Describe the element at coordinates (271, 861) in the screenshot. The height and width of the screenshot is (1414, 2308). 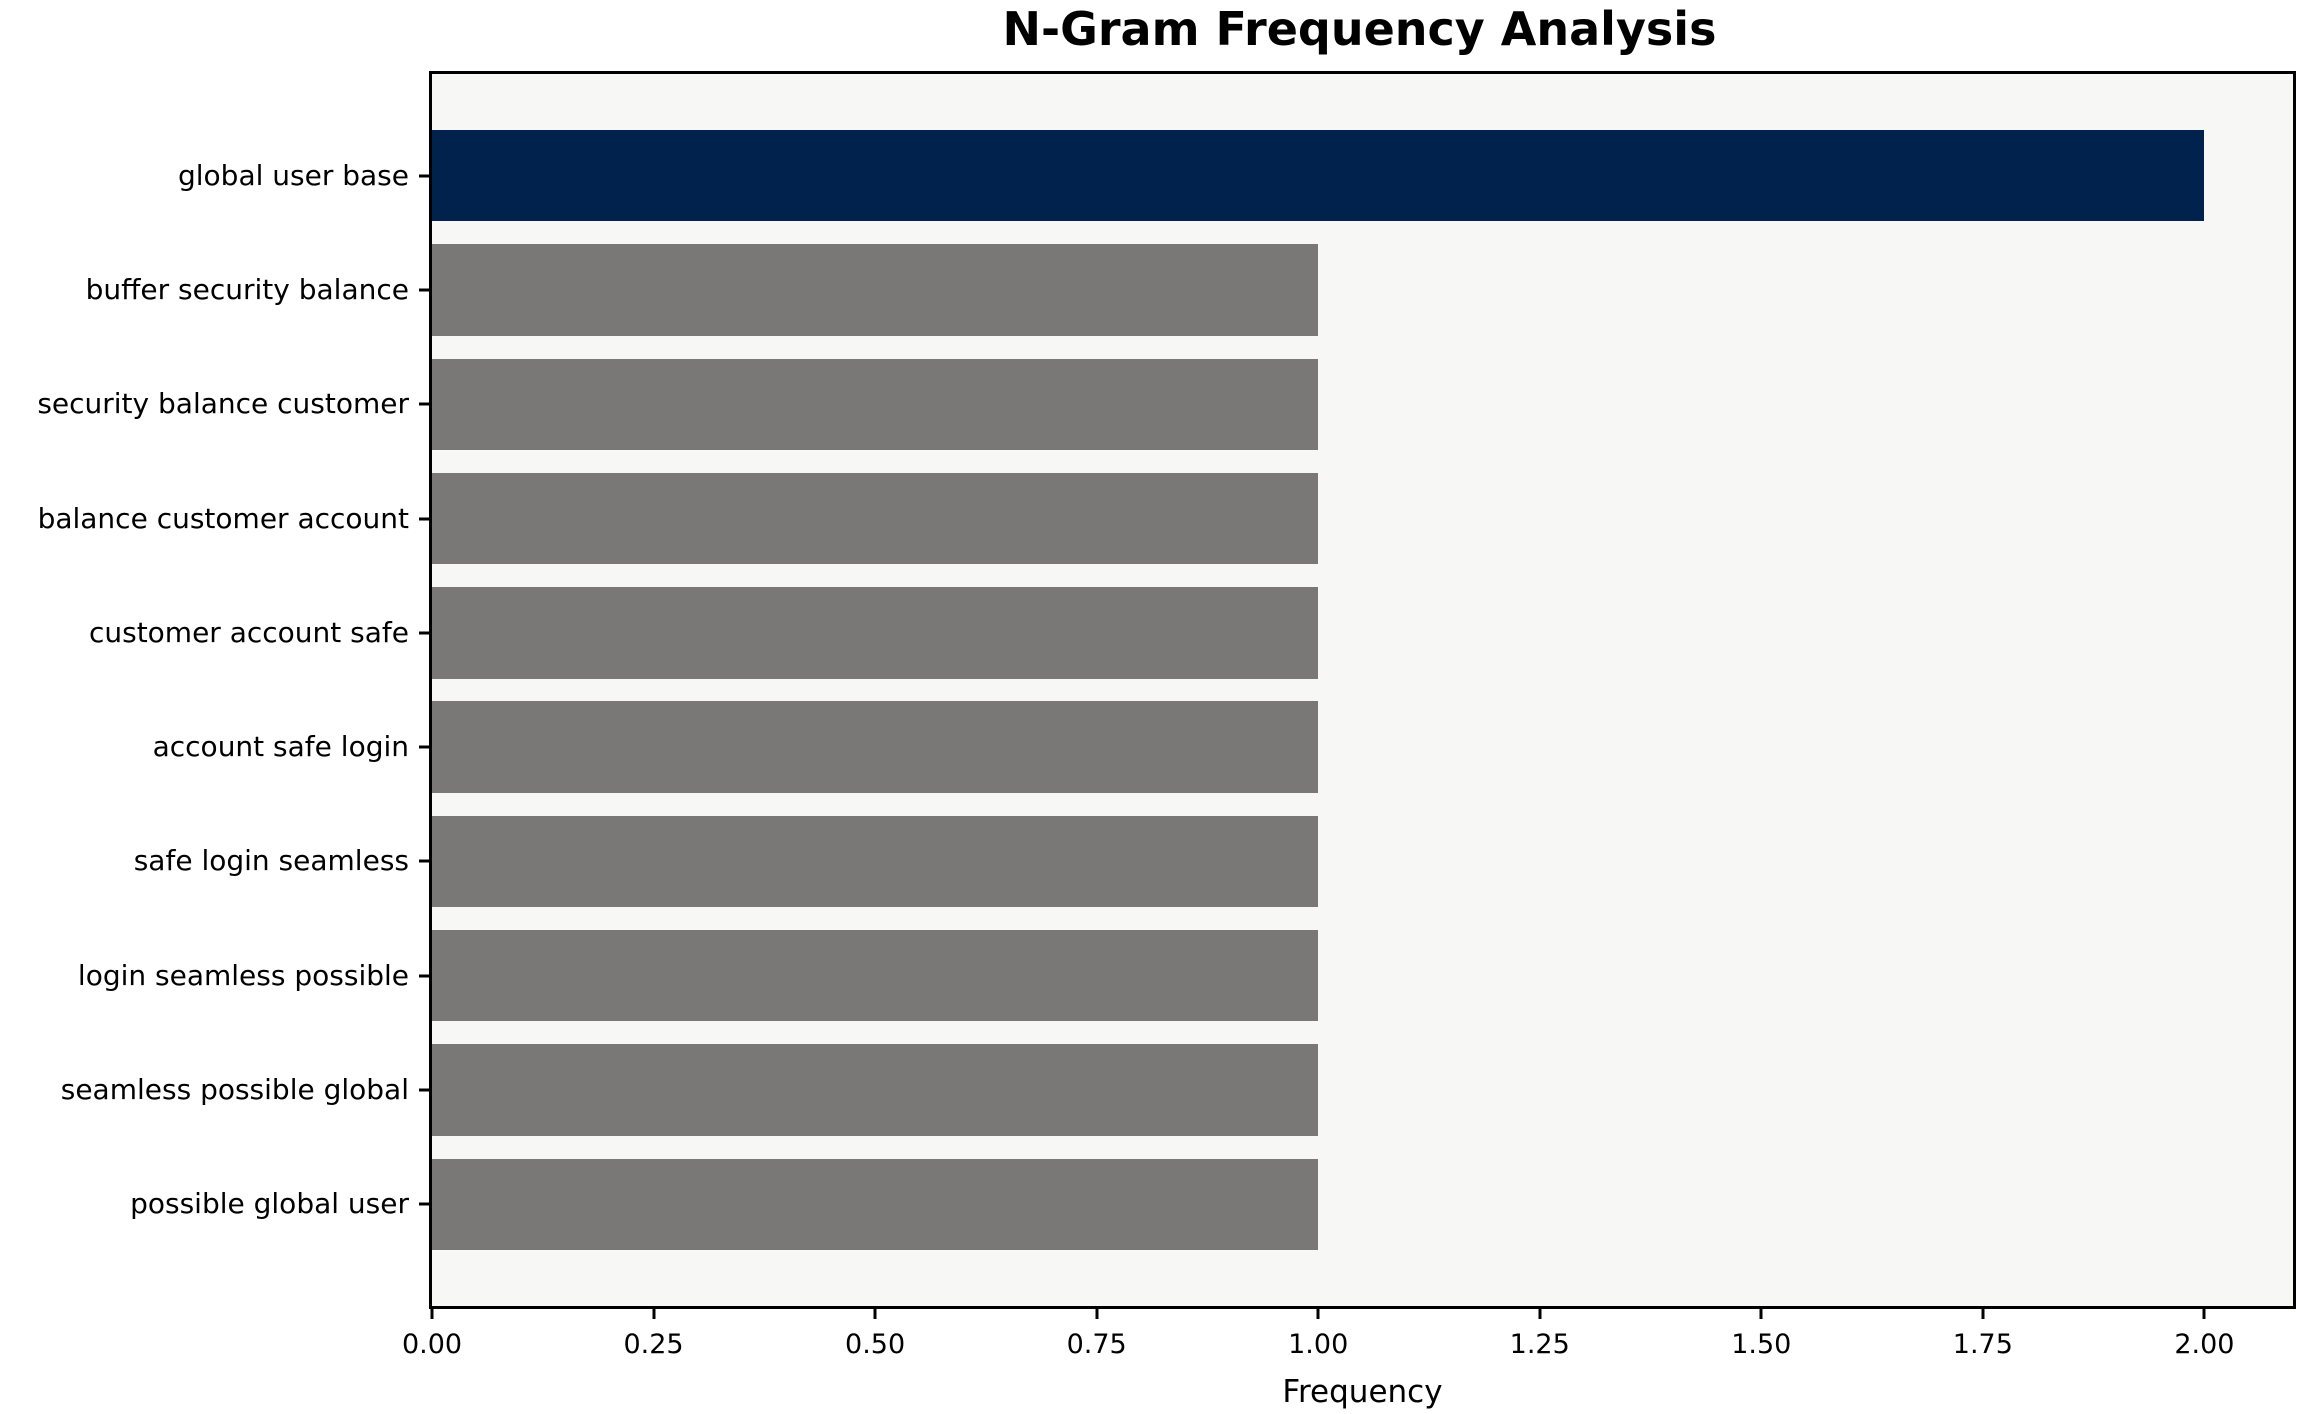
I see `y-tick-label: safe login seamless` at that location.